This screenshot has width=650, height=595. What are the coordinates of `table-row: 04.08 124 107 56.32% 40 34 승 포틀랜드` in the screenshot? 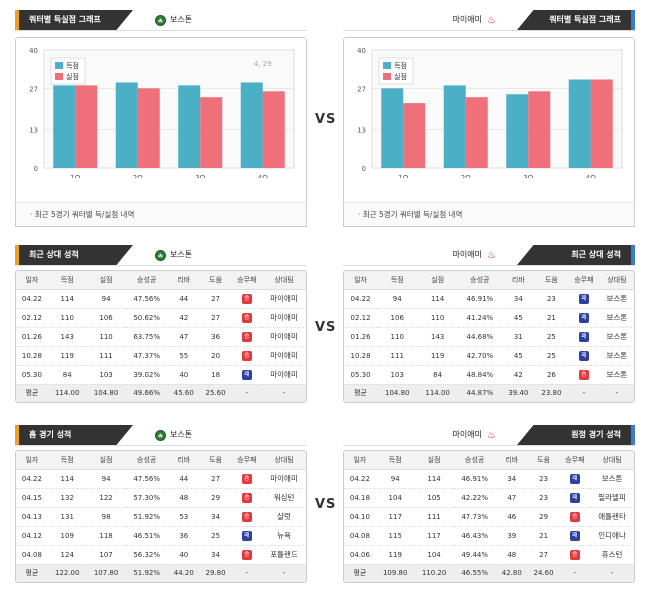 It's located at (161, 555).